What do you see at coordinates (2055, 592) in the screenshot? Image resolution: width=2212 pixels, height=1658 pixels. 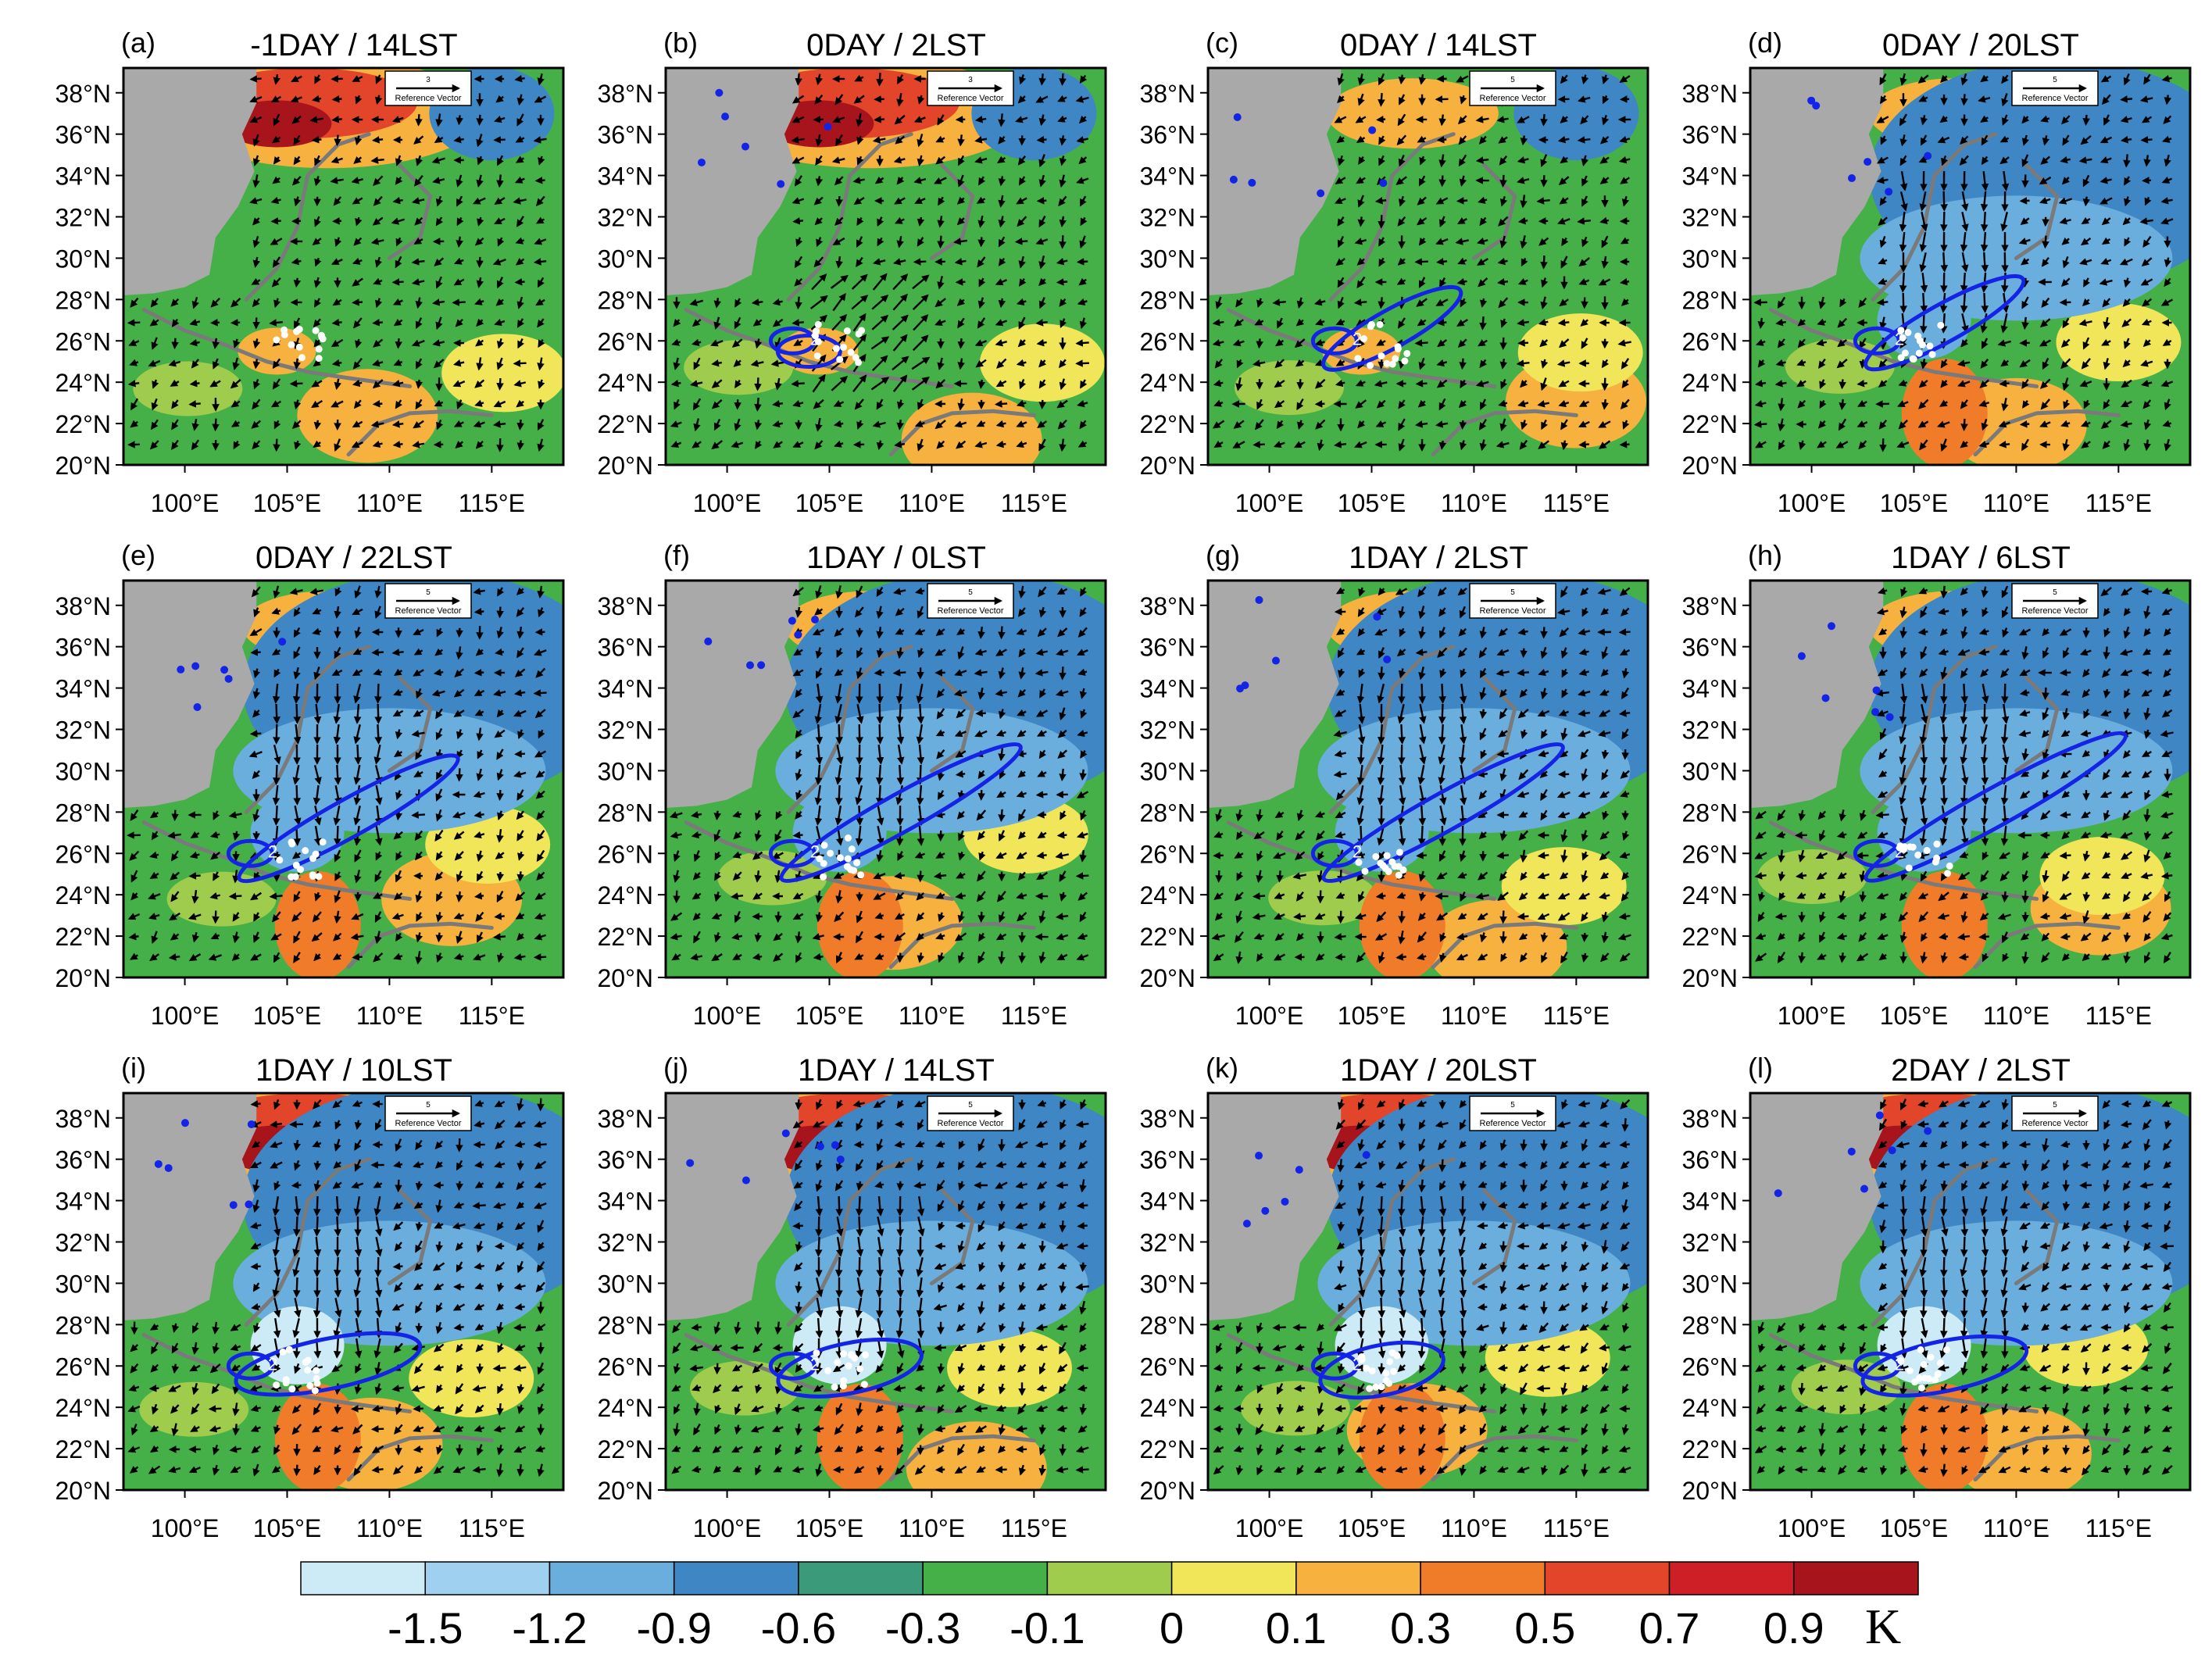 I see `reference-vector-value: 5` at bounding box center [2055, 592].